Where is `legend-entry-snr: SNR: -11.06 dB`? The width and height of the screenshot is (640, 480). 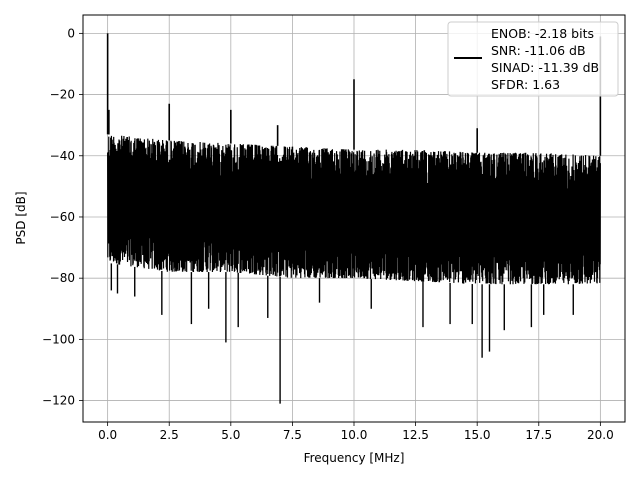
legend-entry-snr: SNR: -11.06 dB is located at coordinates (538, 50).